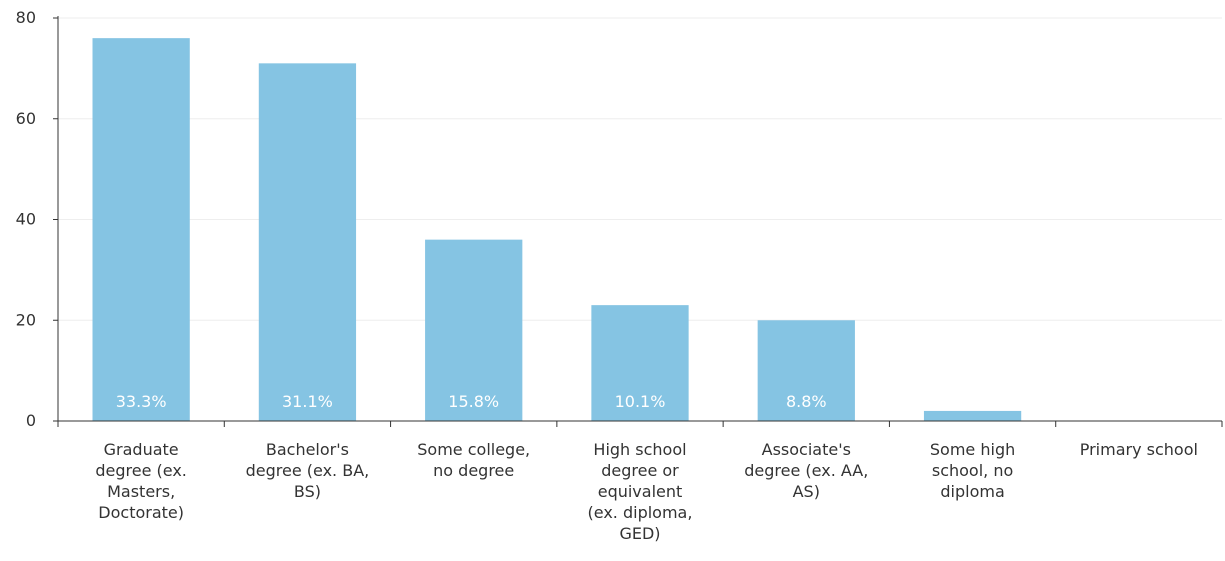  I want to click on x-tick-label-line: High school, so click(640, 449).